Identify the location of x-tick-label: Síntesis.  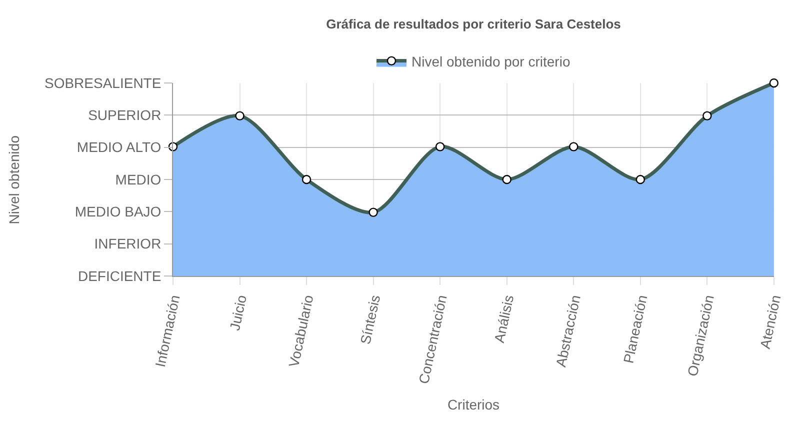
(370, 320).